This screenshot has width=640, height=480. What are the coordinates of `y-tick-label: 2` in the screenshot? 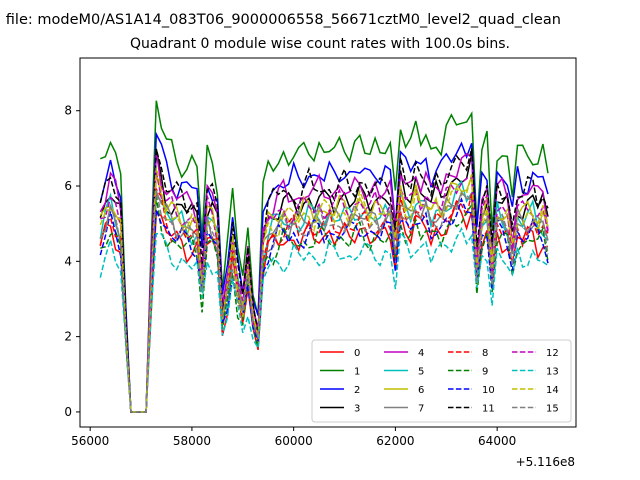 It's located at (68, 337).